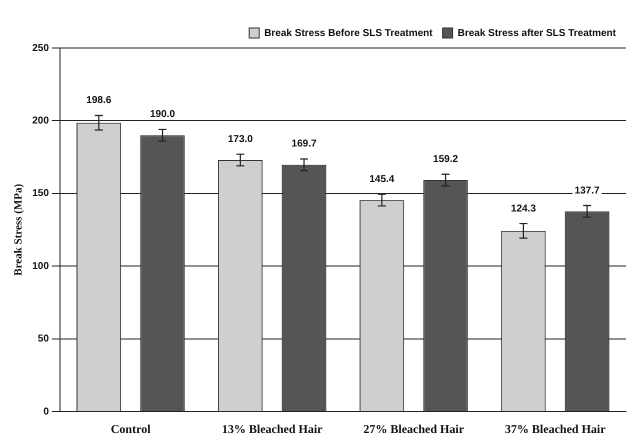  Describe the element at coordinates (18, 230) in the screenshot. I see `y-axis-title: Break Stress (MPa)` at that location.